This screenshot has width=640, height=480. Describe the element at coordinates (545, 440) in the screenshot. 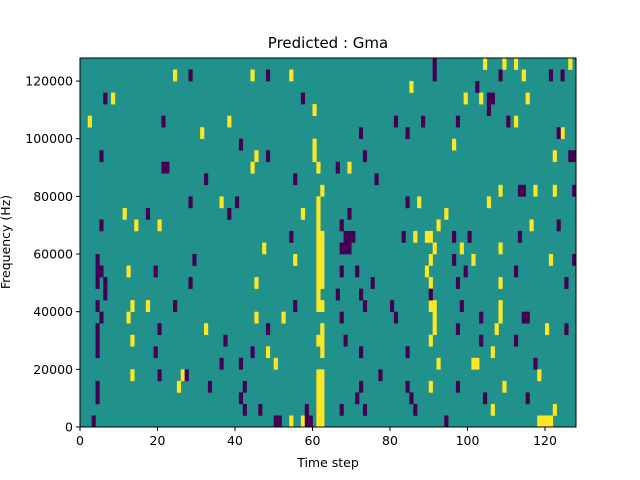

I see `x-tick-label: 120` at that location.